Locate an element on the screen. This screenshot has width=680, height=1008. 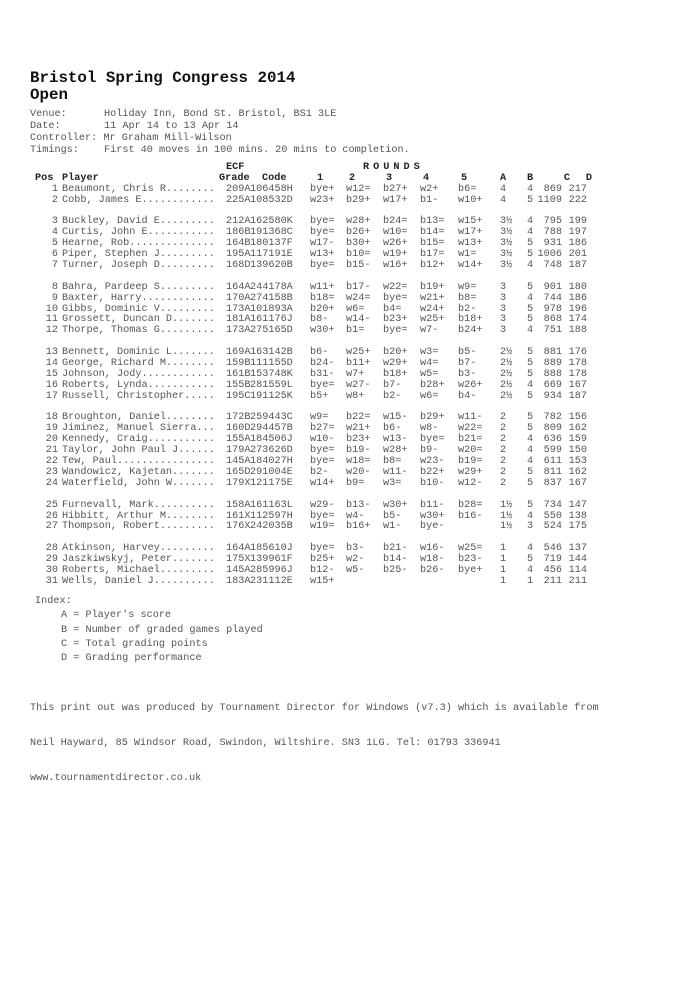
round-2-result: b3- is located at coordinates (355, 549).